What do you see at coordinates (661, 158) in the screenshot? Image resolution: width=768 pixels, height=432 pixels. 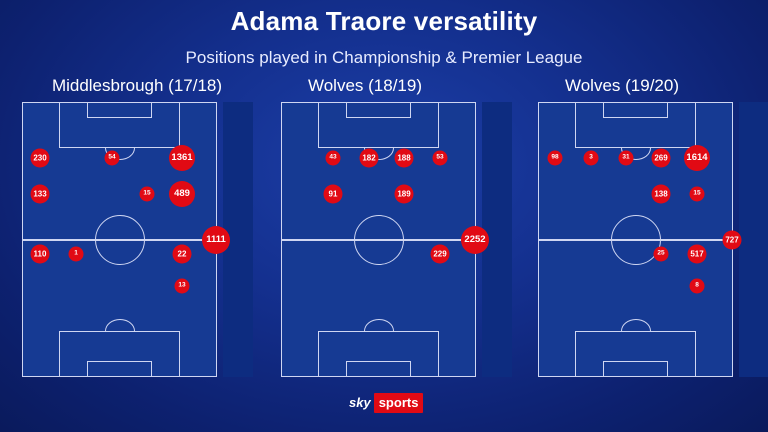 I see `position-minutes-dot: 269` at bounding box center [661, 158].